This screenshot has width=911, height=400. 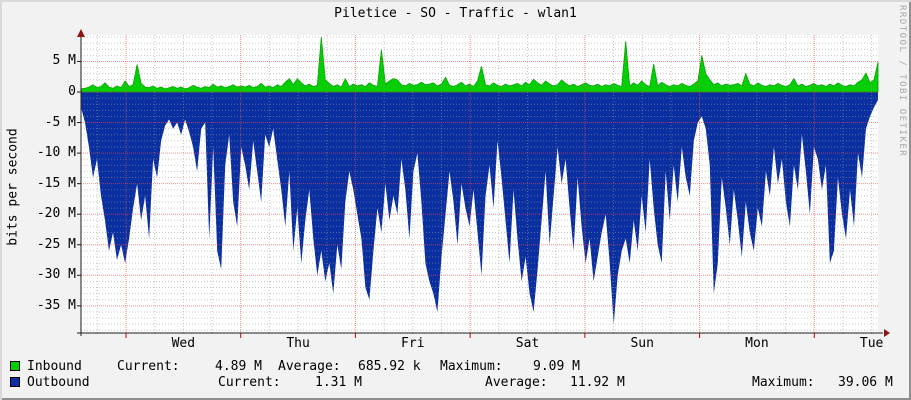 What do you see at coordinates (56, 305) in the screenshot?
I see `y-tick-label: -35 M` at bounding box center [56, 305].